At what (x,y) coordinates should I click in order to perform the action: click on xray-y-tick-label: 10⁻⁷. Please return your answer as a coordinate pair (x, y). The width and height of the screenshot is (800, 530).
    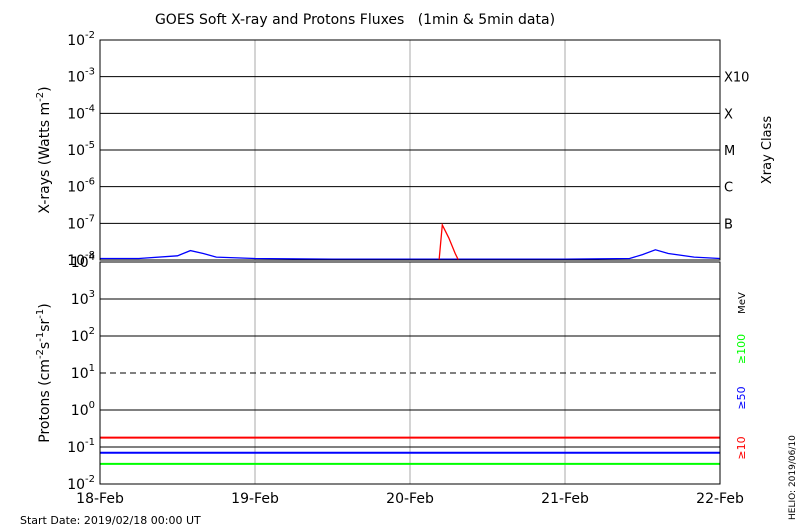
    Looking at the image, I should click on (81, 222).